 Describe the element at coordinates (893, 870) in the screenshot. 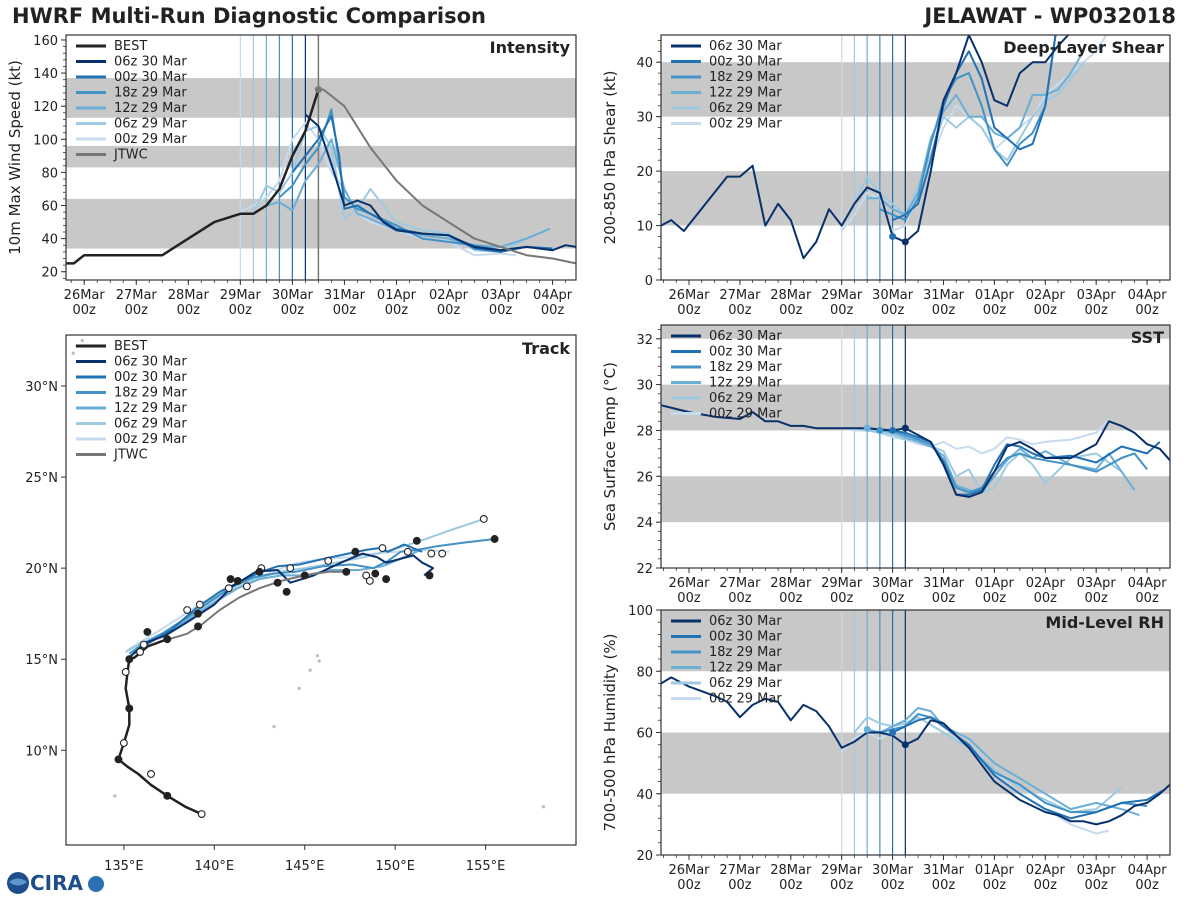

I see `x-tick-day: 30Mar` at that location.